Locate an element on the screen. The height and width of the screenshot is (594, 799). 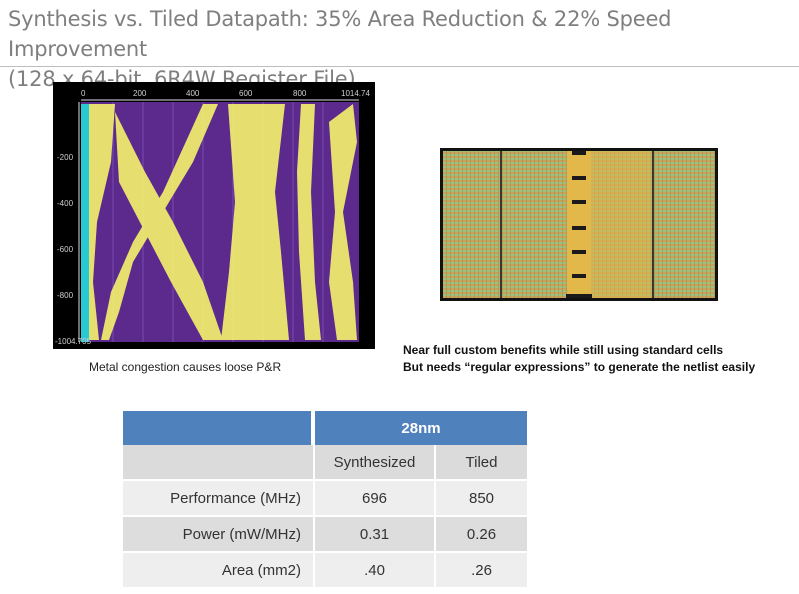
row-label: Power (mW/MHz) is located at coordinates (218, 533).